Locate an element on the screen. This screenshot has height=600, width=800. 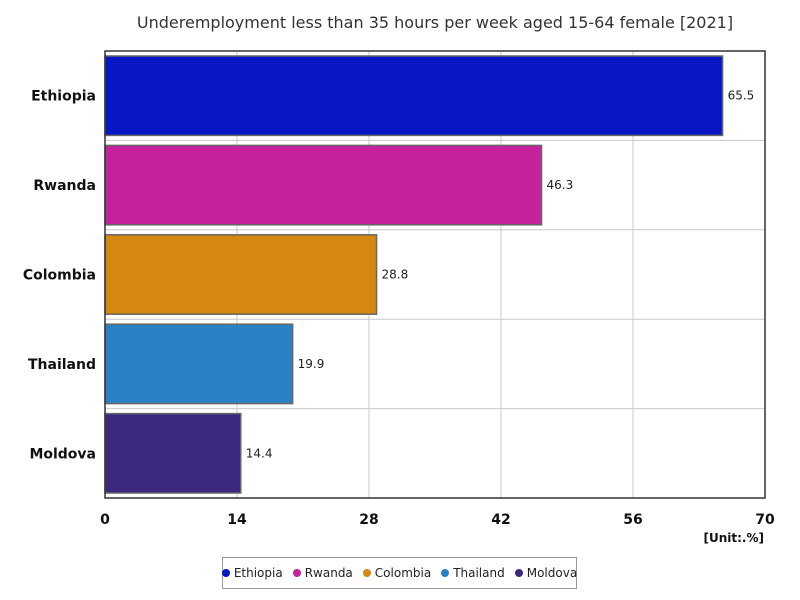
legend-item-rwanda: Rwanda is located at coordinates (322, 573).